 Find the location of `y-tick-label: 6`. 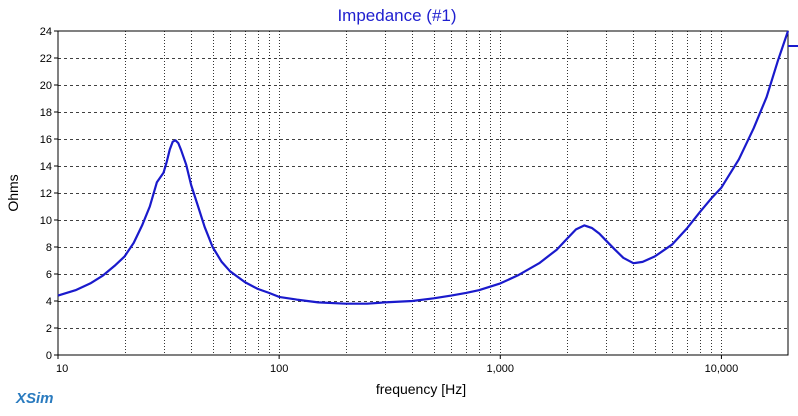

y-tick-label: 6 is located at coordinates (49, 275).